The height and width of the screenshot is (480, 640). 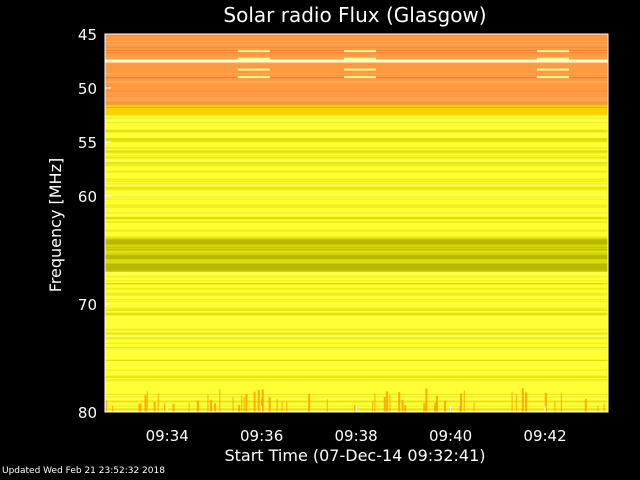 I want to click on x-tick-label: 09:40, so click(x=450, y=436).